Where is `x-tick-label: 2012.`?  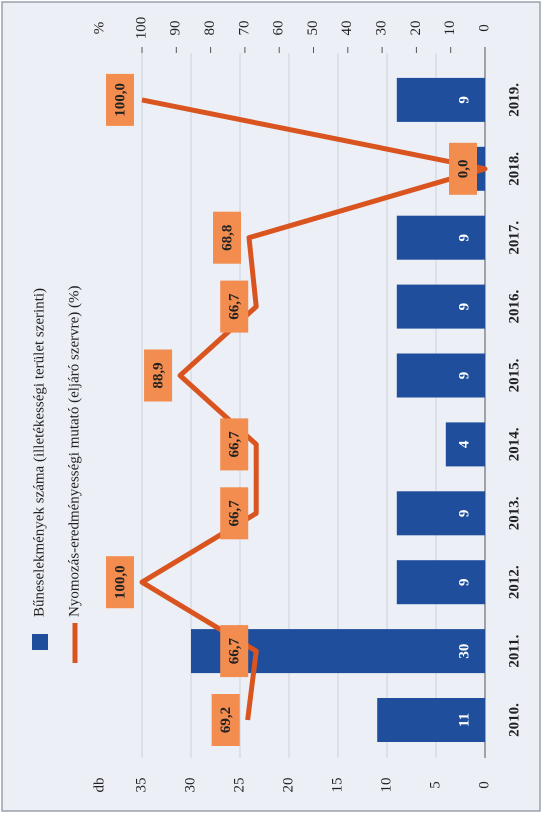
x-tick-label: 2012. is located at coordinates (514, 582).